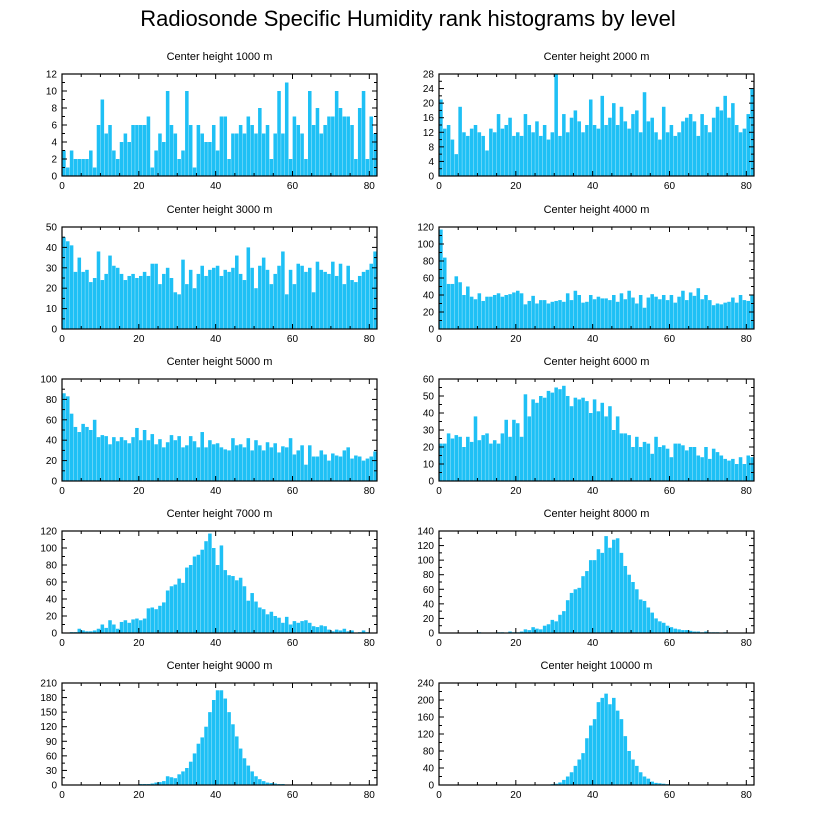 This screenshot has height=824, width=816. What do you see at coordinates (429, 118) in the screenshot?
I see `y-tick-label: 16` at bounding box center [429, 118].